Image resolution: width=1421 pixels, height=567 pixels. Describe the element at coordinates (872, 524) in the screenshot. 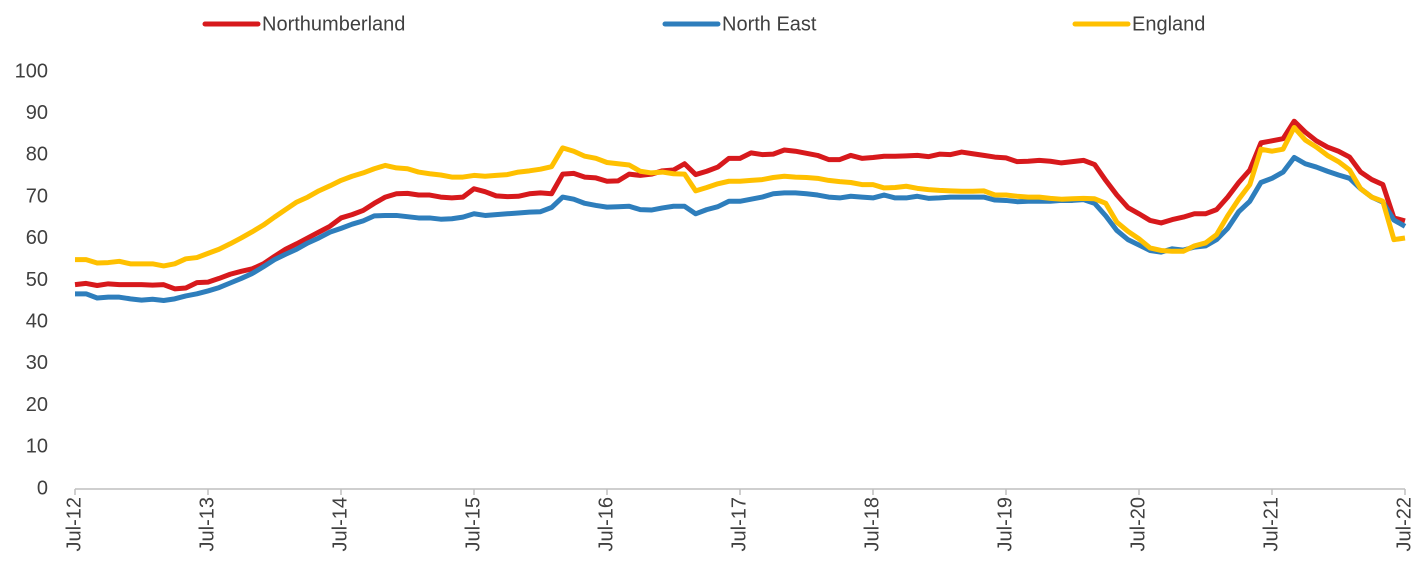

I see `x-tick-label: Jul-18` at that location.